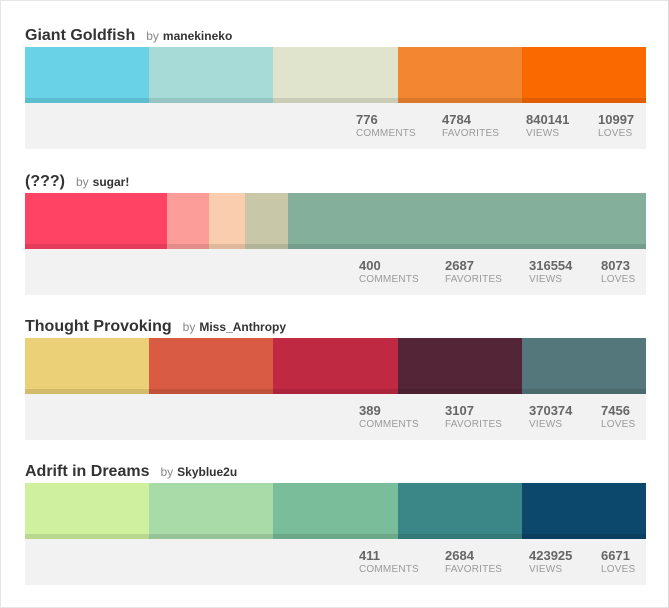 The height and width of the screenshot is (608, 669). What do you see at coordinates (207, 472) in the screenshot?
I see `author-link: Skyblue2u` at bounding box center [207, 472].